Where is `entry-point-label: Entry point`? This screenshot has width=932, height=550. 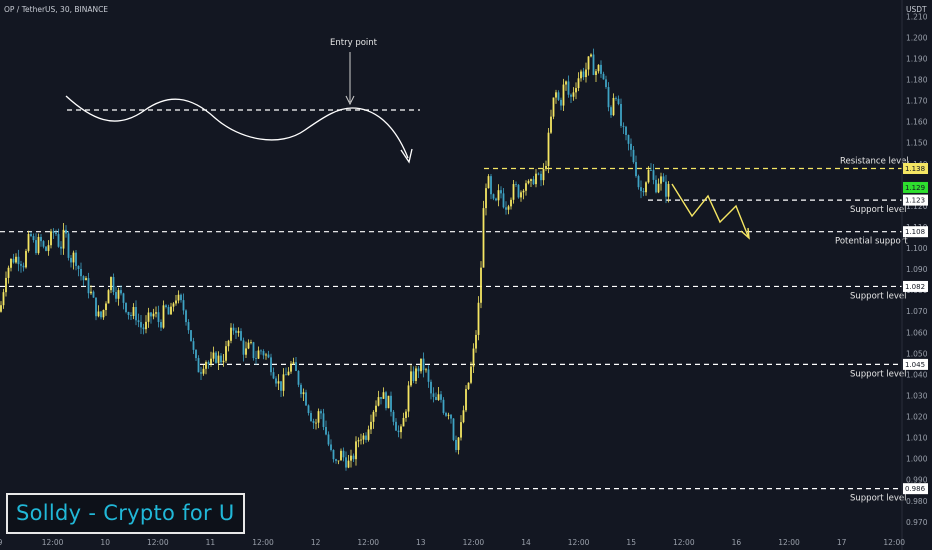
entry-point-label: Entry point is located at coordinates (354, 43).